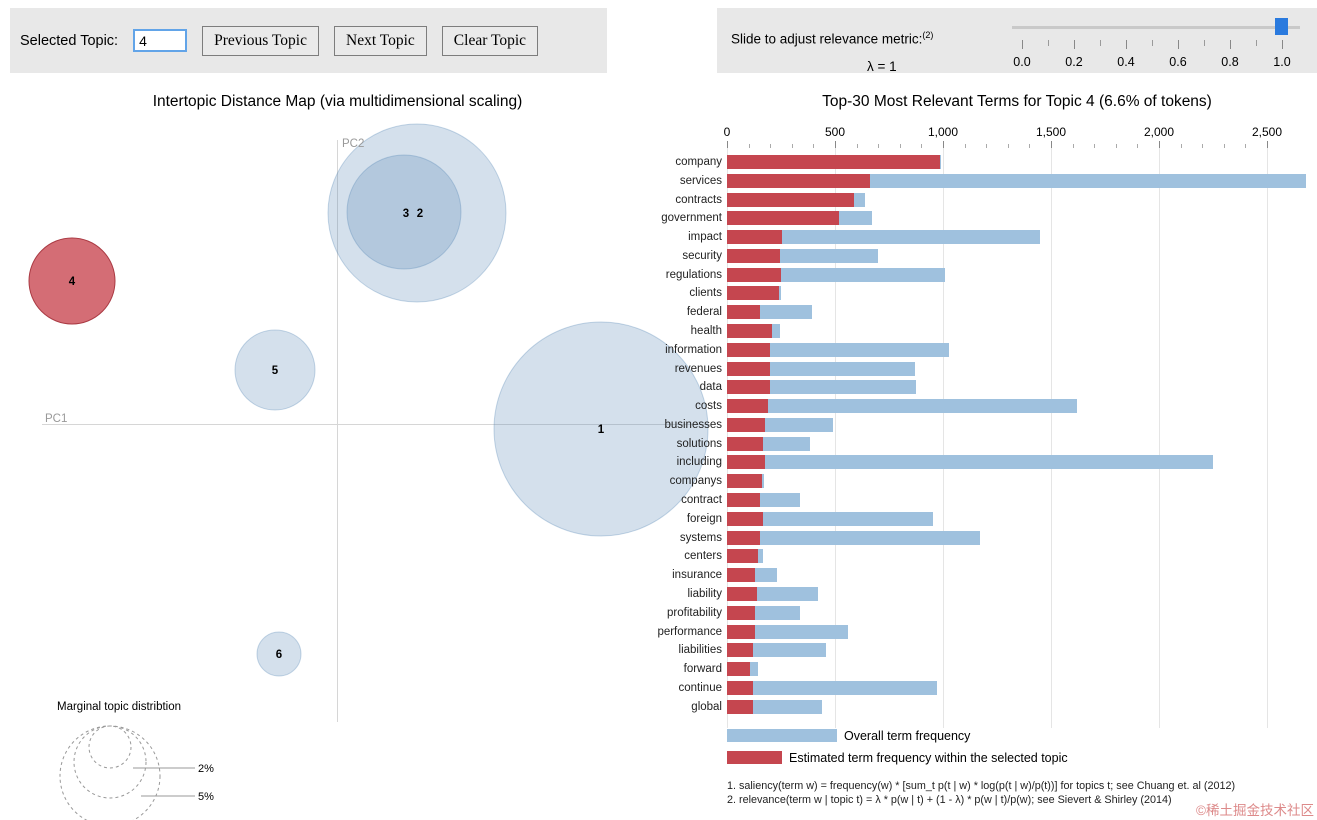 The image size is (1317, 820). What do you see at coordinates (1074, 62) in the screenshot?
I see `slider-tick-label: 0.2` at bounding box center [1074, 62].